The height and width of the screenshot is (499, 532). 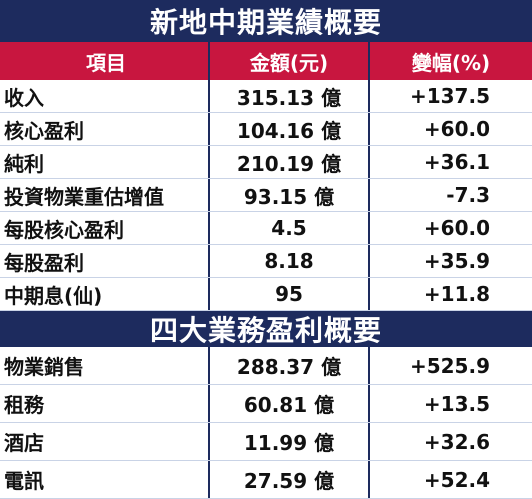 What do you see at coordinates (290, 195) in the screenshot?
I see `table-cell: 93.15 億` at bounding box center [290, 195].